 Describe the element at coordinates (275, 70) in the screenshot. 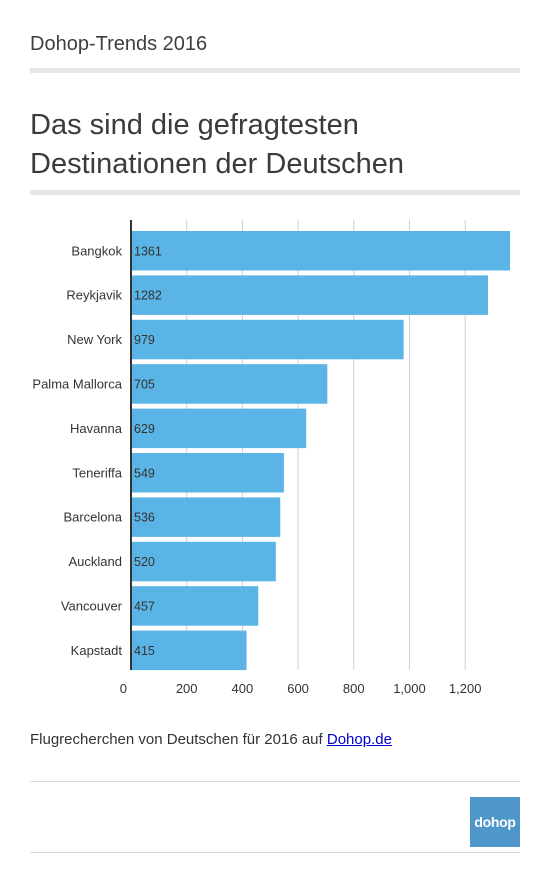

I see `header-divider` at that location.